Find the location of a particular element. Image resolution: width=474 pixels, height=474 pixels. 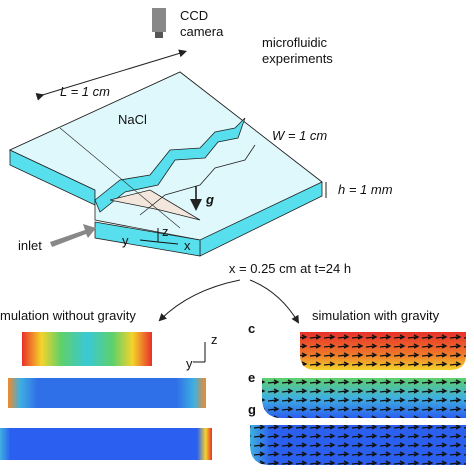

salt-label: NaCl is located at coordinates (132, 119).